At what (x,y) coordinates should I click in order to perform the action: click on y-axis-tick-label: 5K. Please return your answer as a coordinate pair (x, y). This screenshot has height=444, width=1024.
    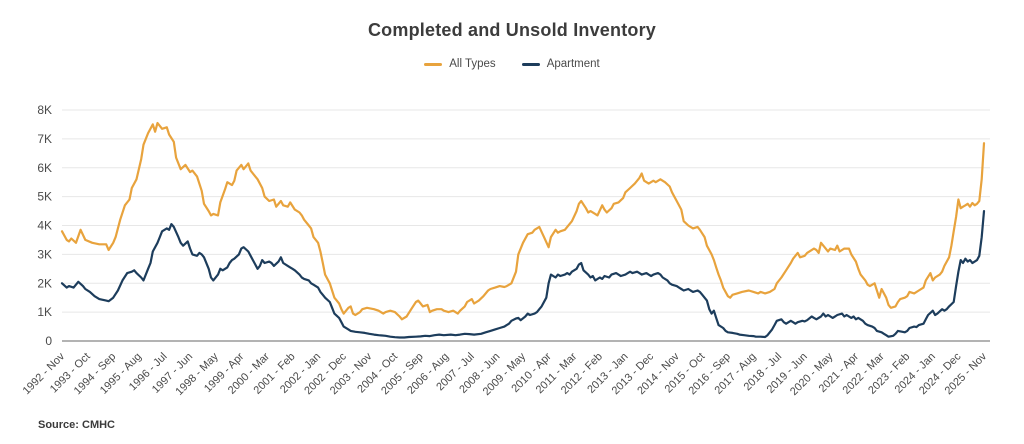
    Looking at the image, I should click on (44, 197).